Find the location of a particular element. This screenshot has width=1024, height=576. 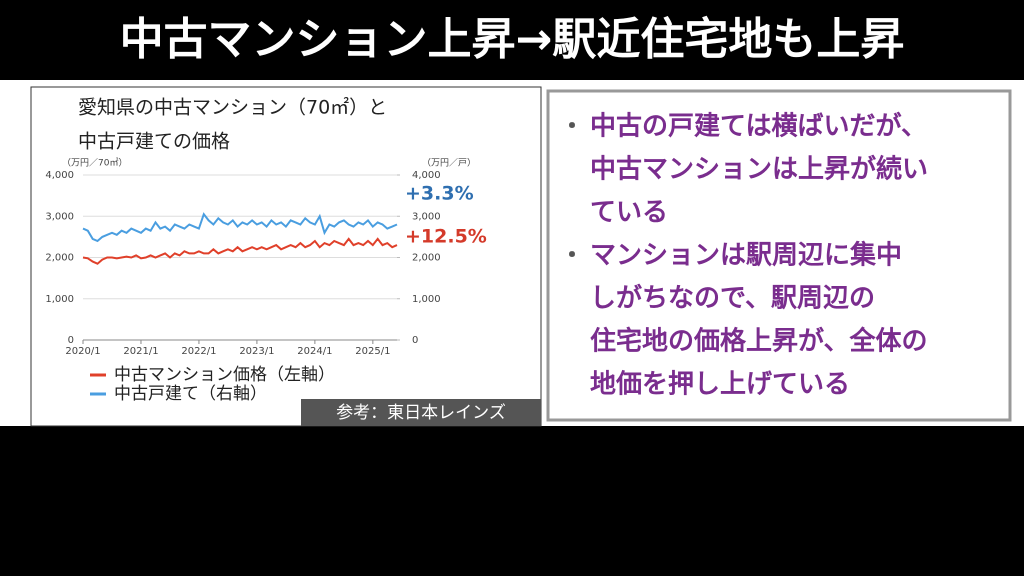

slide-title: 中古マンション上昇→駅近住宅地も上昇 is located at coordinates (512, 39).